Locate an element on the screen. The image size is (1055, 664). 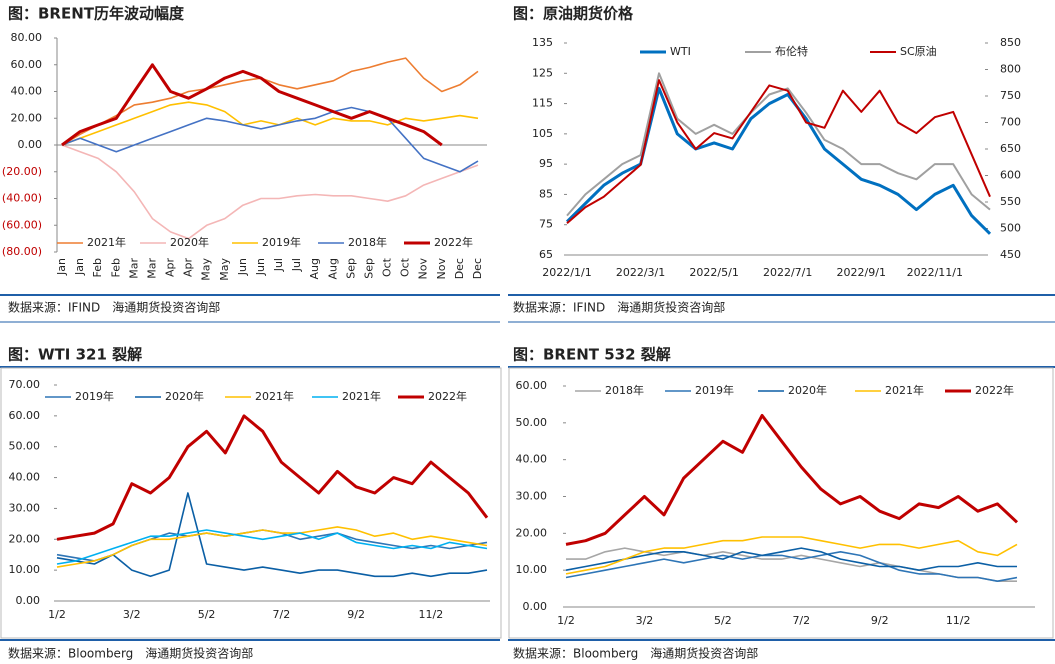
chart-title: 图：BRENT历年波动幅度 is located at coordinates (96, 14).